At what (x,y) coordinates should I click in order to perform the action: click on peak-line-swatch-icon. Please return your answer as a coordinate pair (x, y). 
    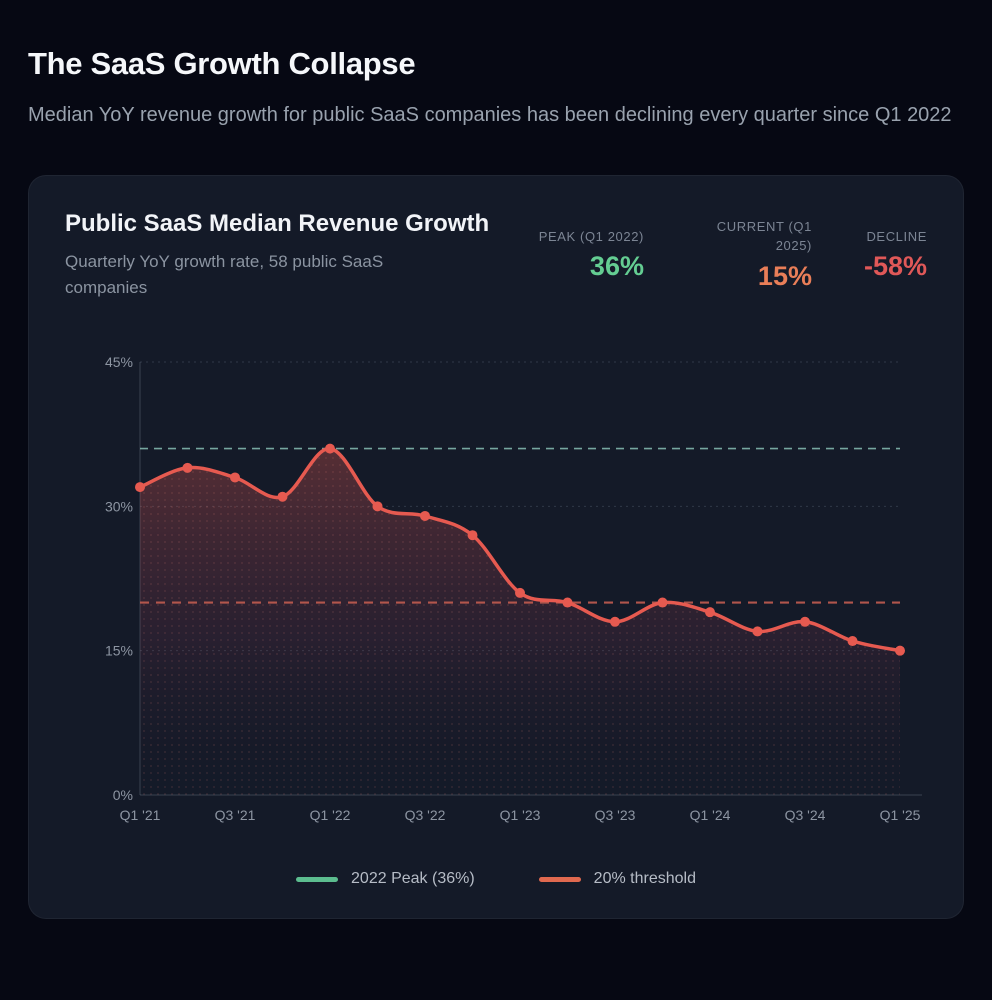
    Looking at the image, I should click on (317, 879).